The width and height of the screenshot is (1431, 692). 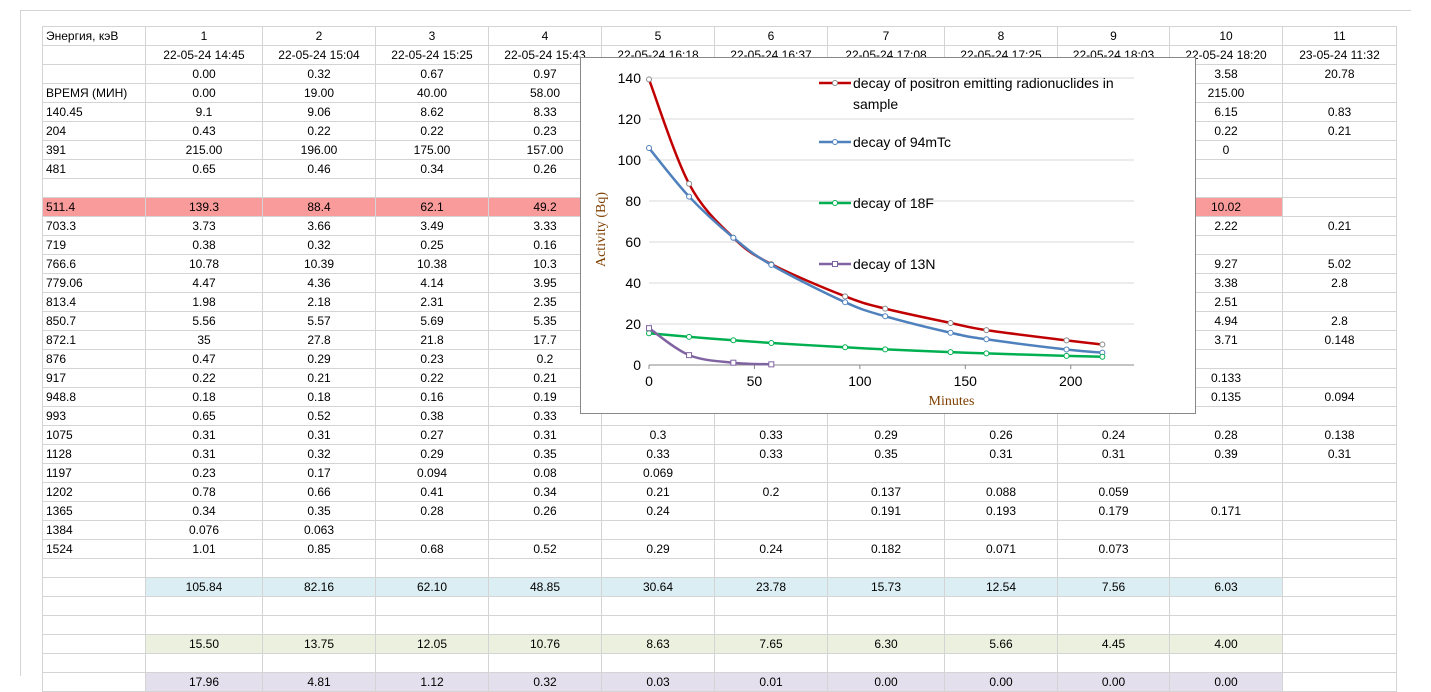 What do you see at coordinates (204, 549) in the screenshot?
I see `table-cell: 1.01` at bounding box center [204, 549].